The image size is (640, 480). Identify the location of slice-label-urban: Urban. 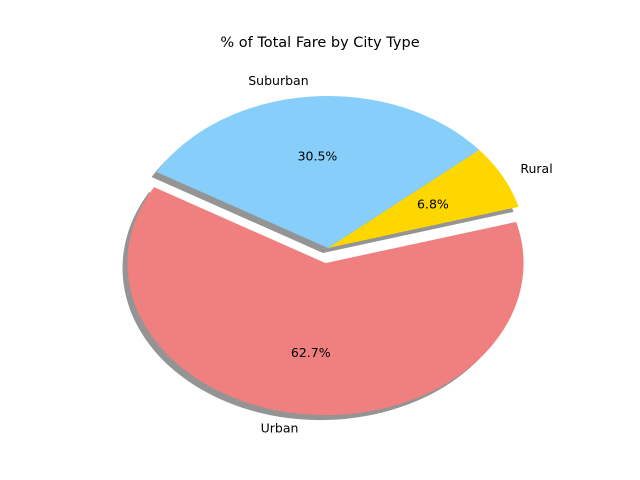
(280, 427).